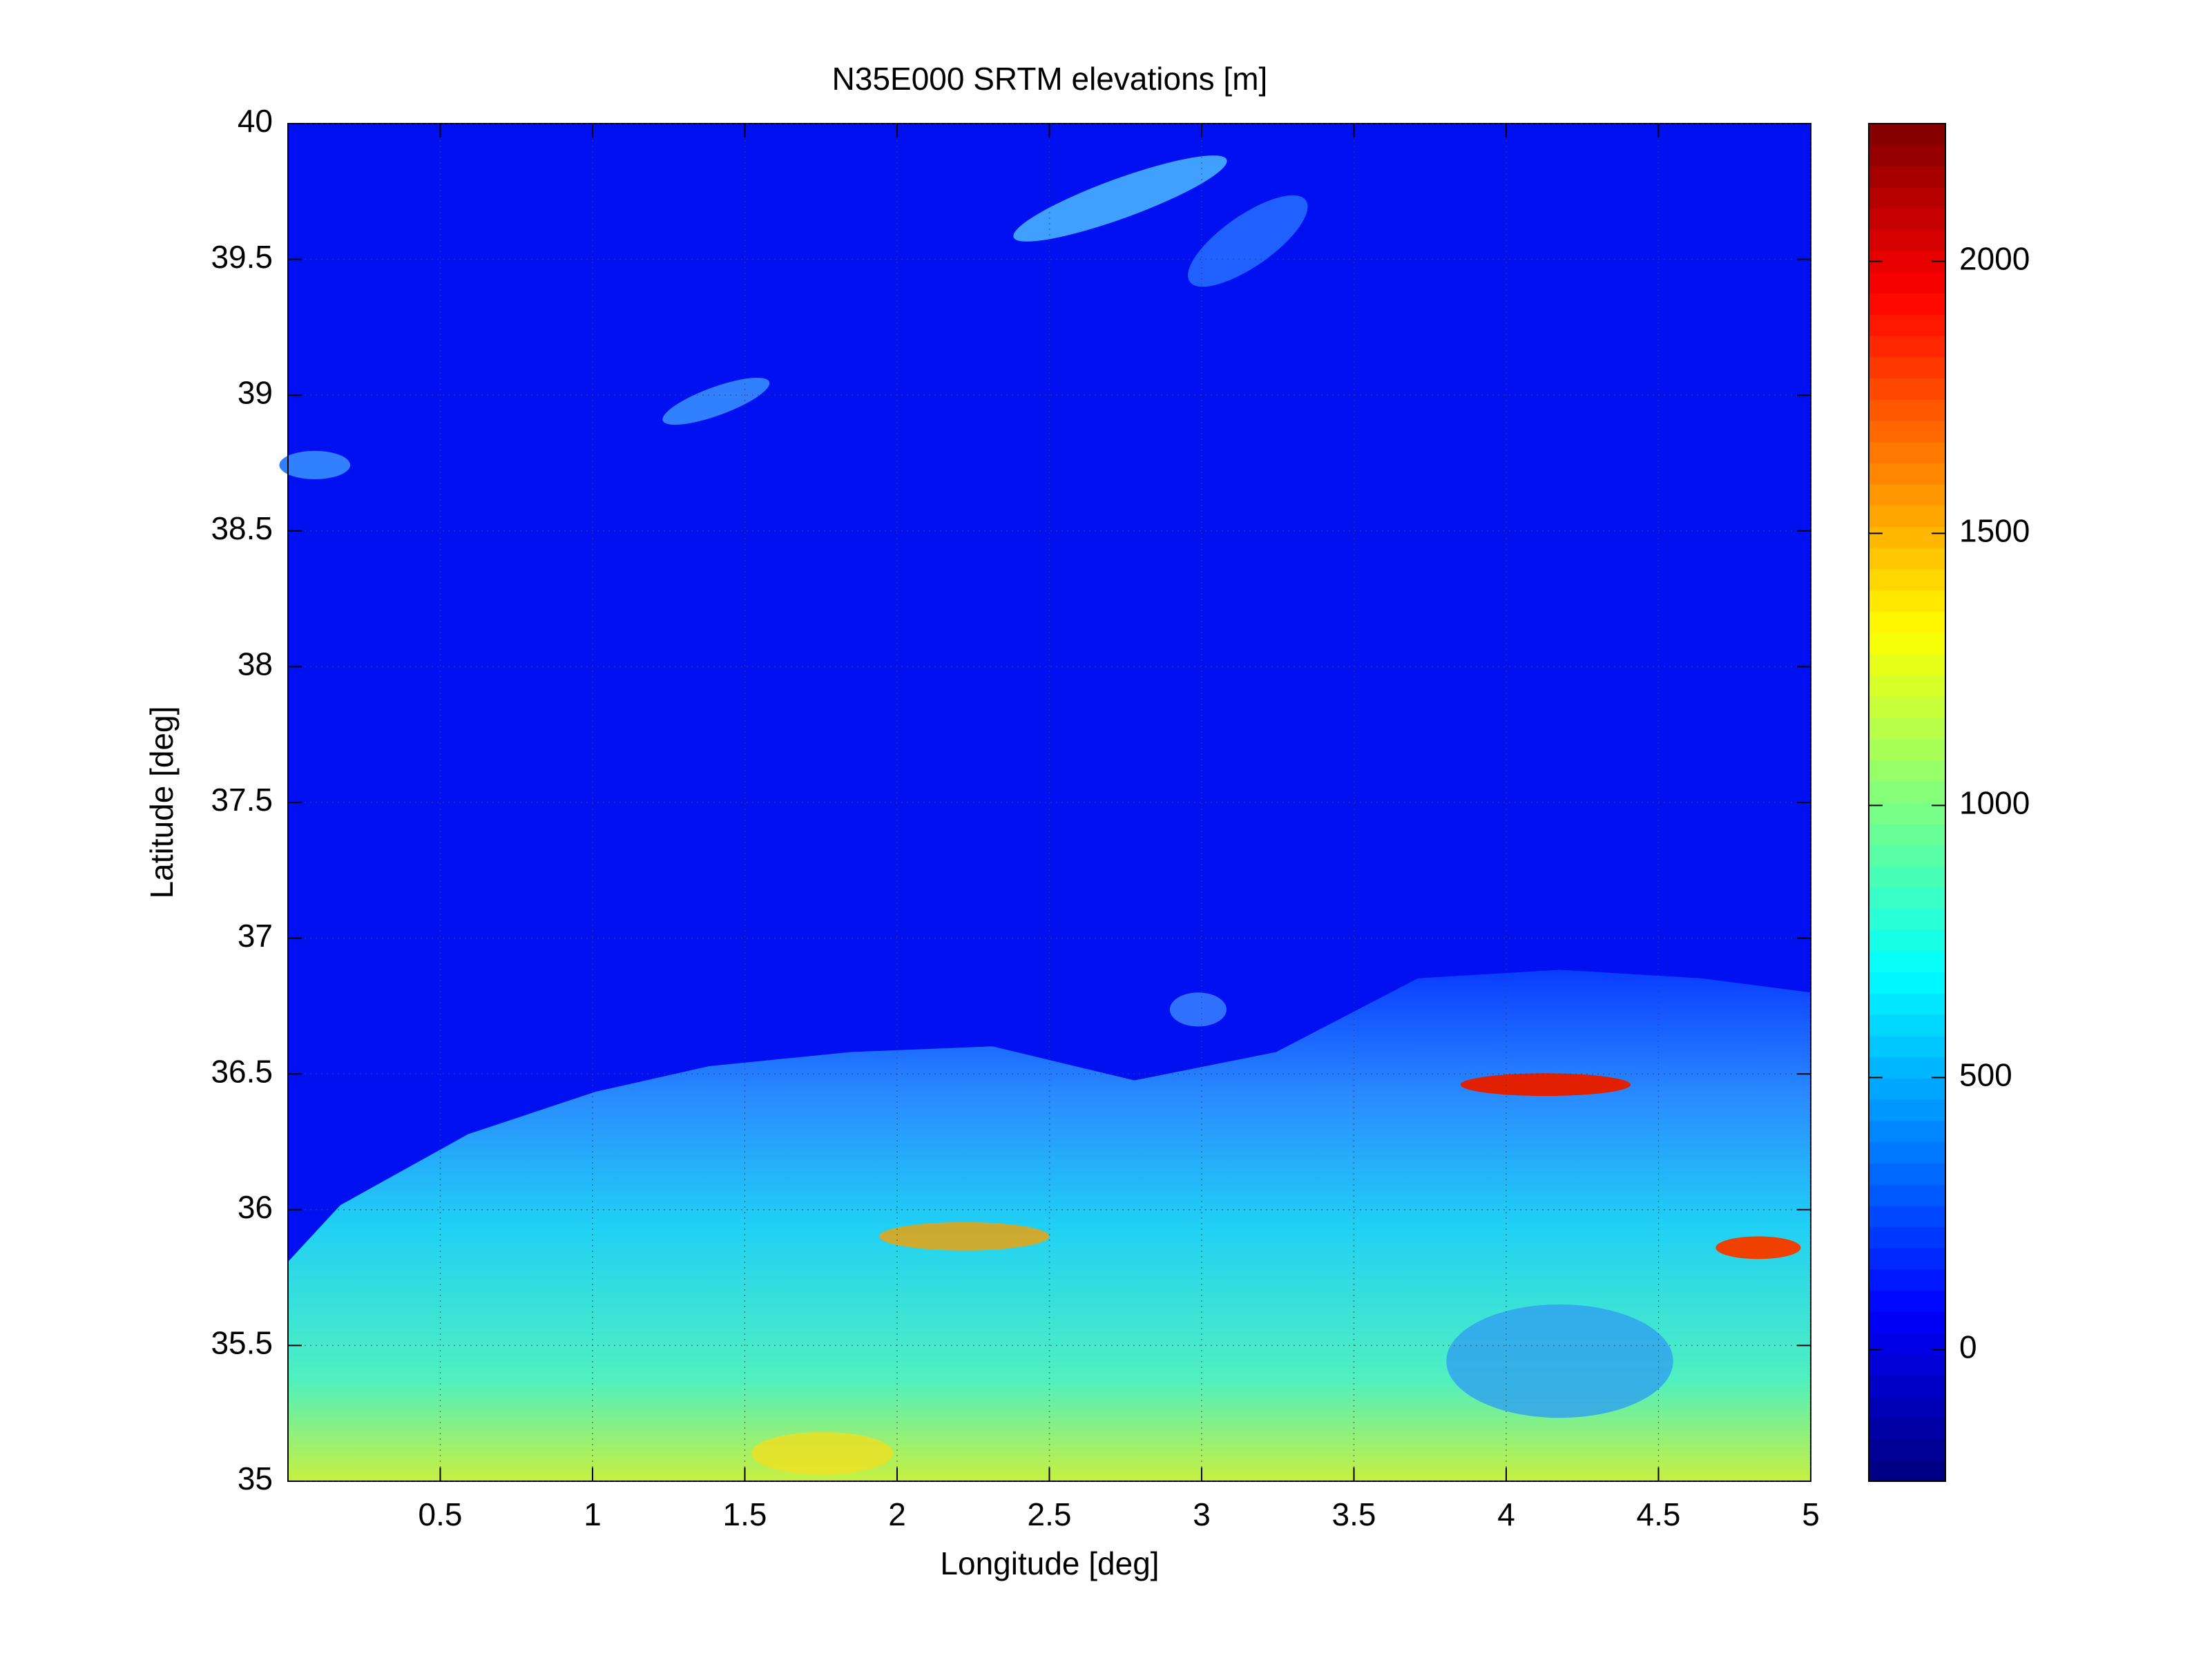  I want to click on y-tick-label: 38, so click(256, 664).